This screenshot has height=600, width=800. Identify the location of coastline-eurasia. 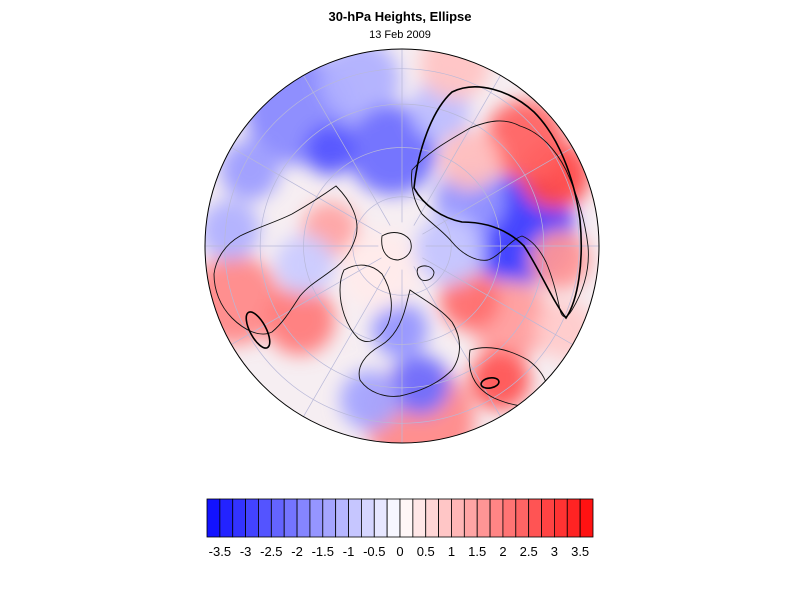
(500, 219).